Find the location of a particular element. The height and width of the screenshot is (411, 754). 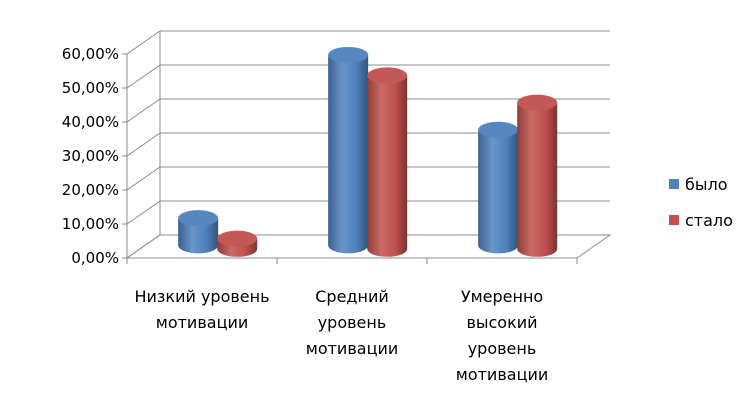

bar-было-1 is located at coordinates (348, 150).